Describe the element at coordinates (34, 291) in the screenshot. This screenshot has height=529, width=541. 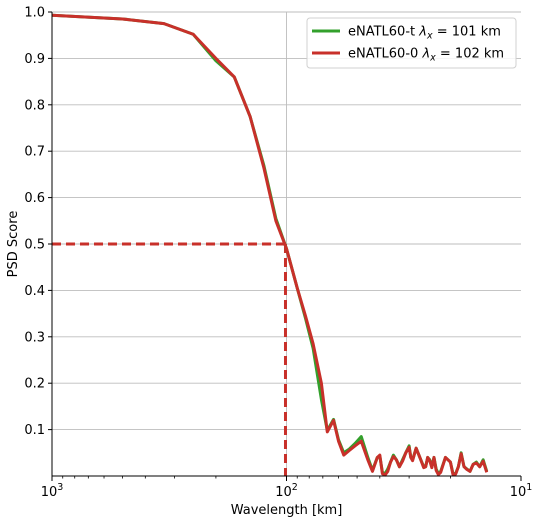
I see `y-tick-label: 0.4` at that location.